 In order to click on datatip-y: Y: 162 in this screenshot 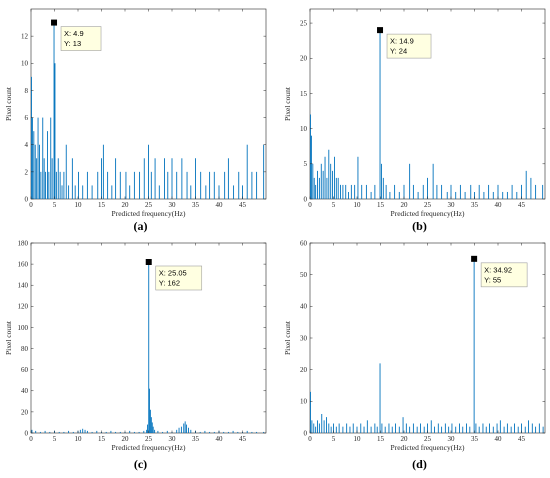, I will do `click(169, 283)`.